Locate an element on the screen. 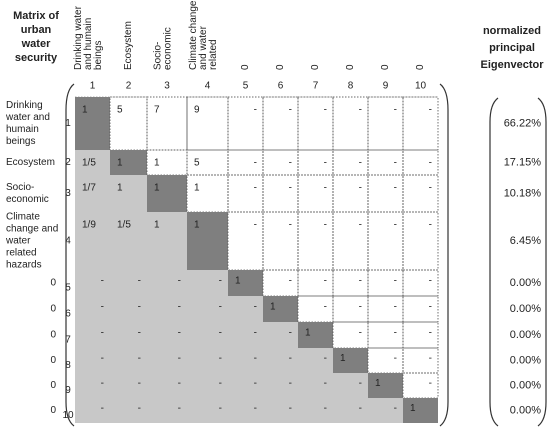 This screenshot has height=428, width=550. cell-value: 1/9 is located at coordinates (89, 225).